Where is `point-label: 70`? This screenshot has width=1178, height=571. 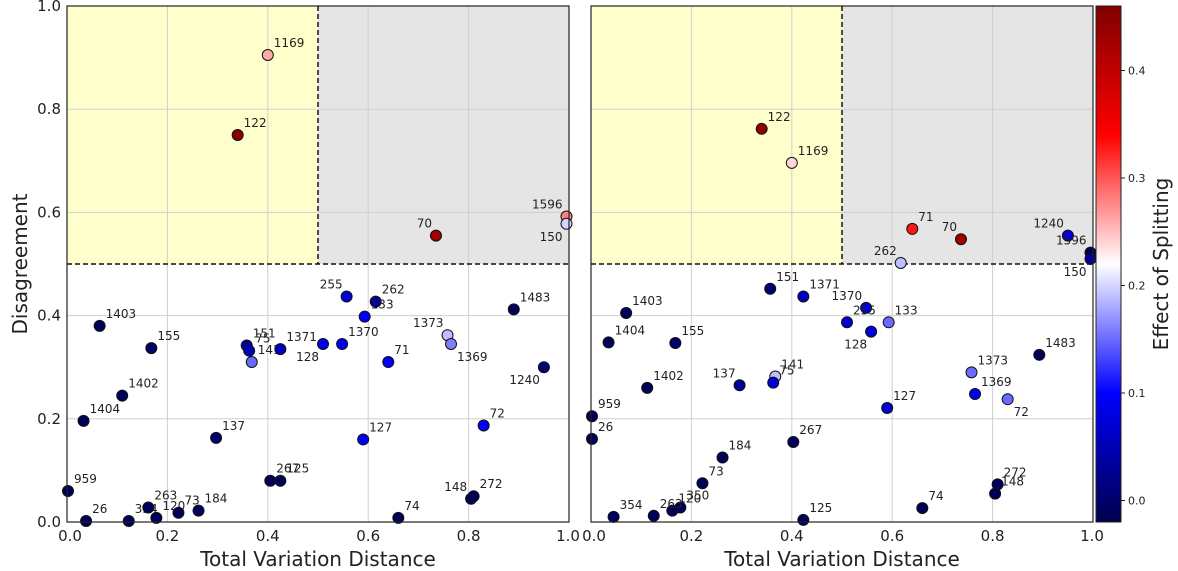 point-label: 70 is located at coordinates (424, 224).